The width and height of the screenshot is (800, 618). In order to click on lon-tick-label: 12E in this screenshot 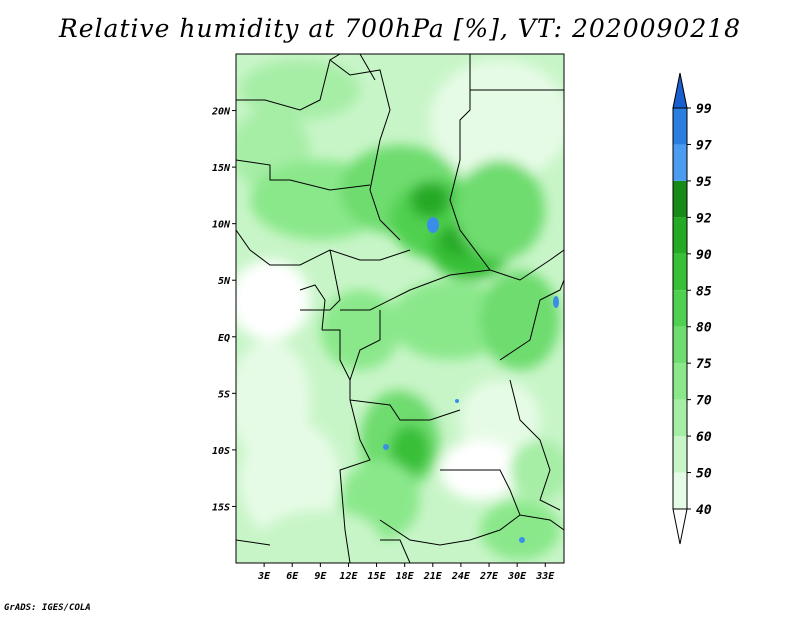, I will do `click(348, 576)`.